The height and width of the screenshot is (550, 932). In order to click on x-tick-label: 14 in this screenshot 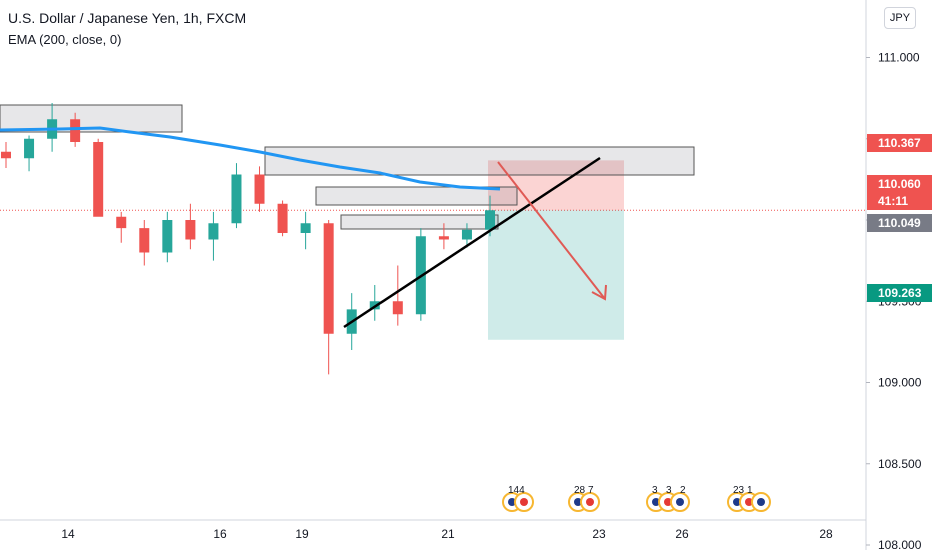, I will do `click(68, 534)`.